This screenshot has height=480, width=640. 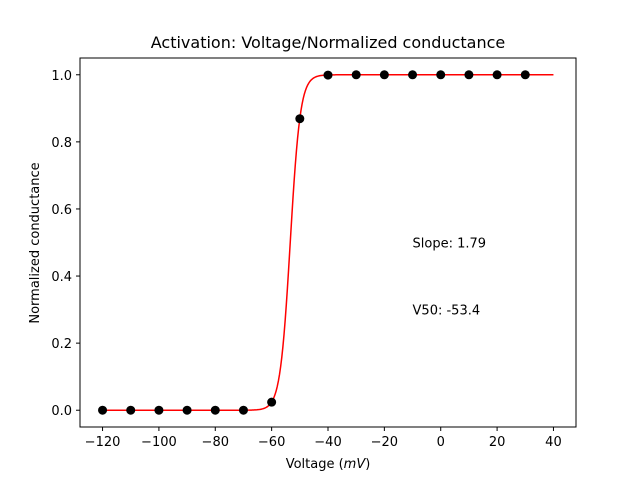 I want to click on x-tick-label: 0, so click(x=441, y=442).